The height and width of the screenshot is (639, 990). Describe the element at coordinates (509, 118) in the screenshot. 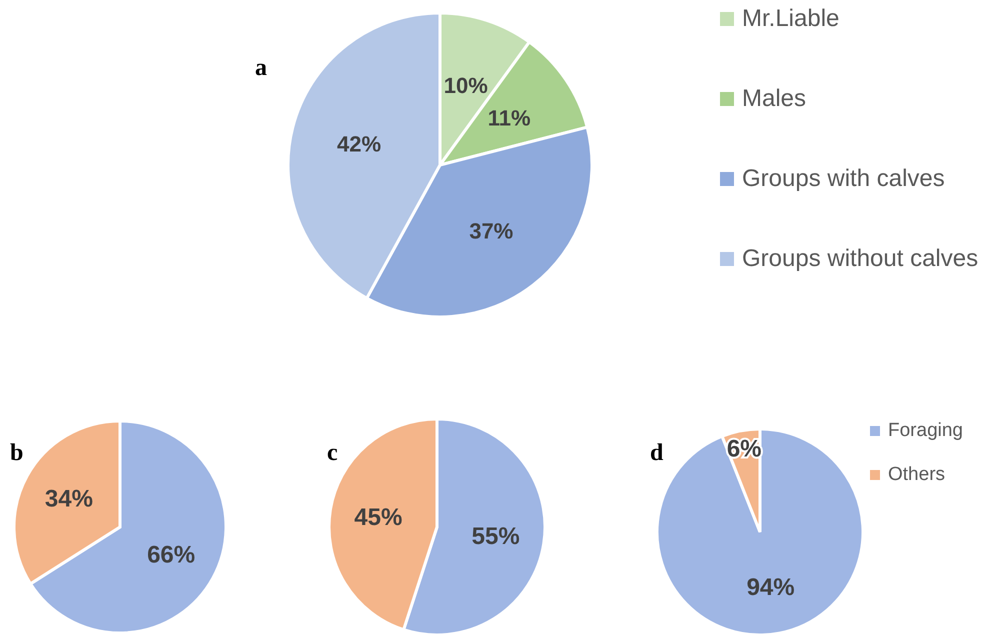

I see `data-label: 11%` at that location.